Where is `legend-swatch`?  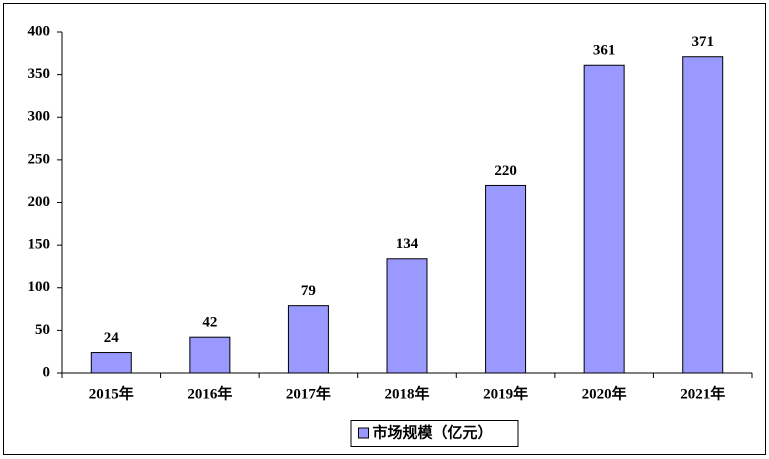
legend-swatch is located at coordinates (363, 433).